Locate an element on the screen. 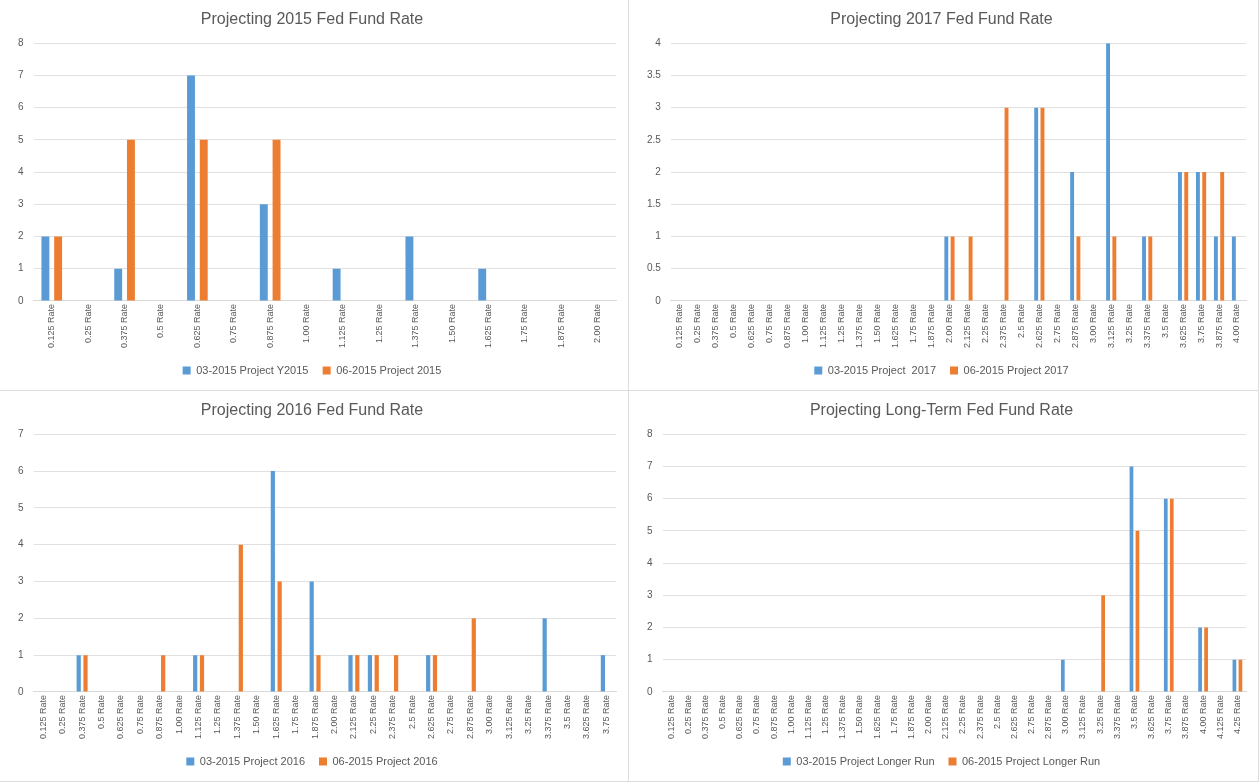 The width and height of the screenshot is (1259, 782). x-tick-label: 3.125 Rate is located at coordinates (1082, 717).